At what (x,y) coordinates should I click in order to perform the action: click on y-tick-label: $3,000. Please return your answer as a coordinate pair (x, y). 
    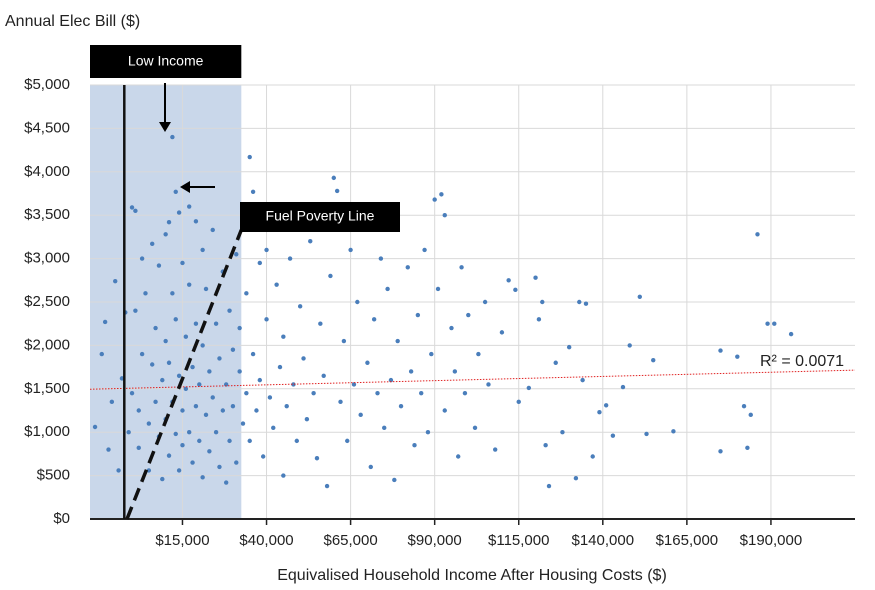
    Looking at the image, I should click on (47, 258).